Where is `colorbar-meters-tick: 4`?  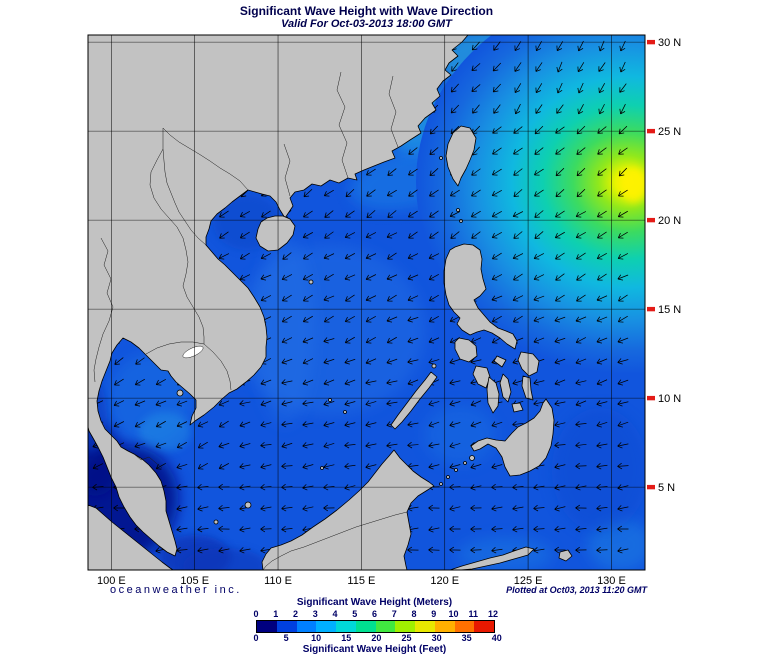 colorbar-meters-tick: 4 is located at coordinates (335, 614).